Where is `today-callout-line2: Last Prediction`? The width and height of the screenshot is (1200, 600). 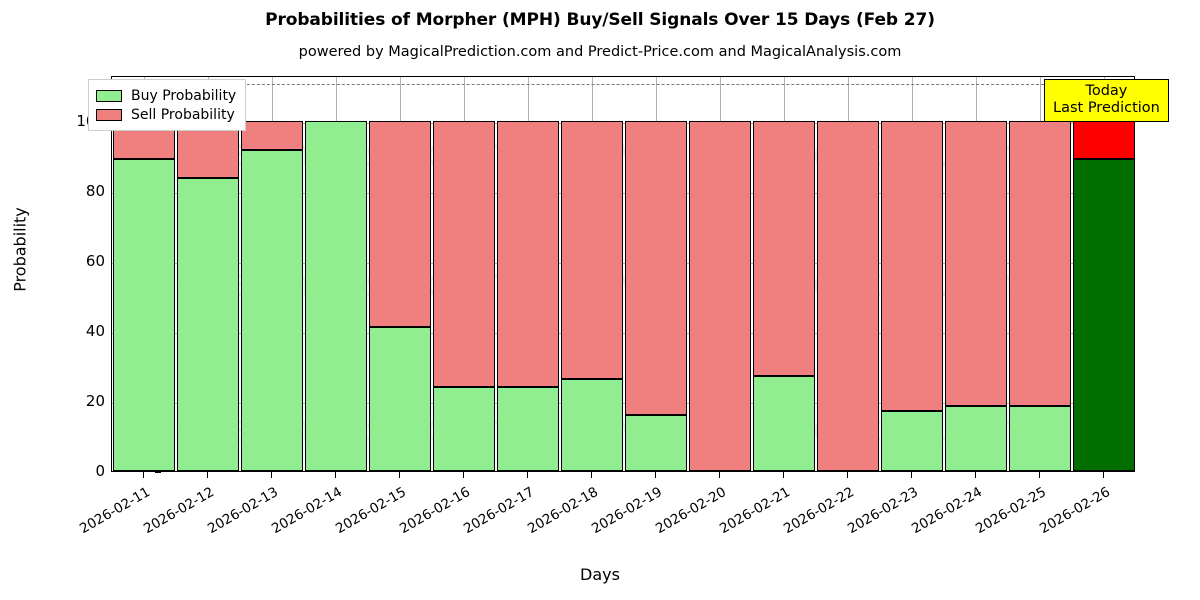 today-callout-line2: Last Prediction is located at coordinates (1106, 108).